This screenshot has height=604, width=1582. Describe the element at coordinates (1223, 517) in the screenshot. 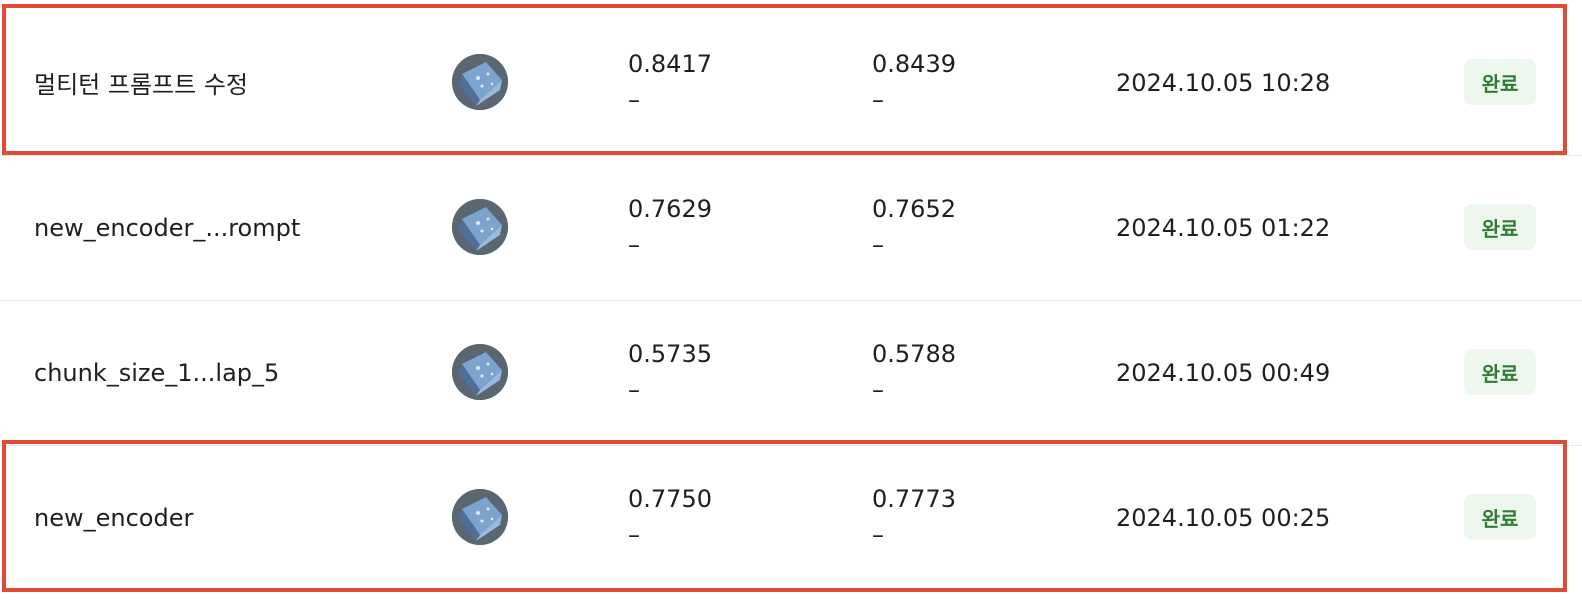

I see `created-date: 2024.10.05 00:25` at that location.